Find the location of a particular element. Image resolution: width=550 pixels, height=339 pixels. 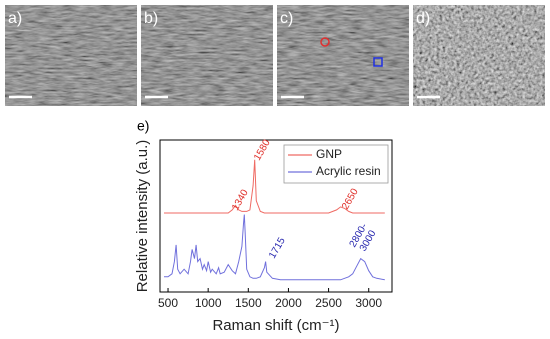

annotation: 2650 is located at coordinates (350, 198).